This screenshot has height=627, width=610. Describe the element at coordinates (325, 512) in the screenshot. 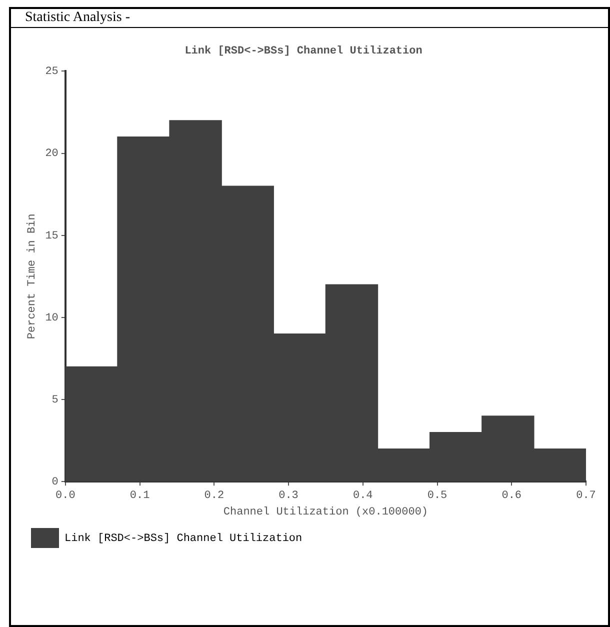

I see `x-axis-title: Channel Utilization (x0.100000)` at that location.